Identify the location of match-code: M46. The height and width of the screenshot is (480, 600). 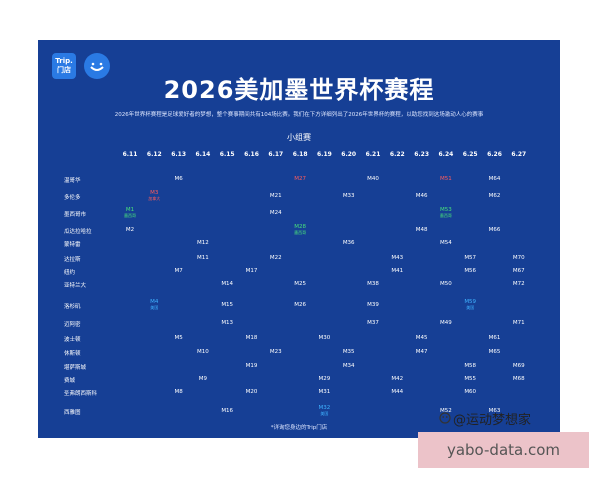
(421, 196).